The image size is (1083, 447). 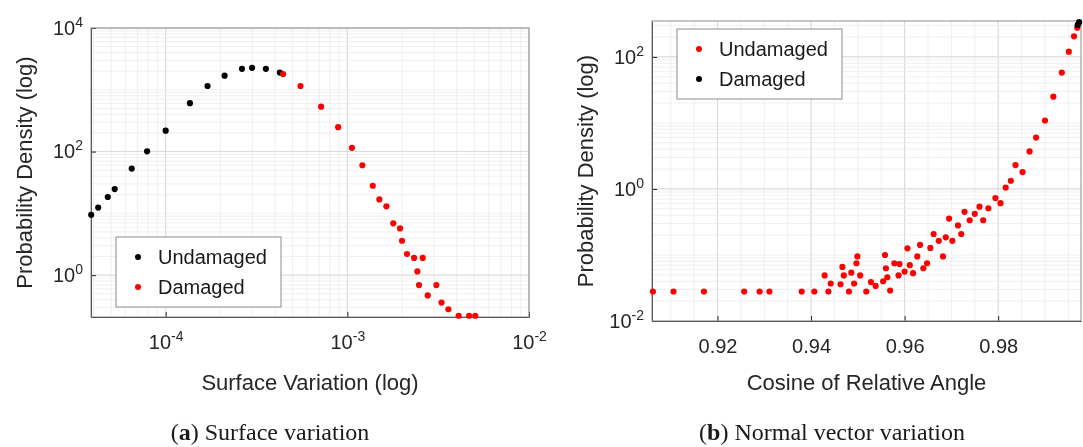 I want to click on x-tick-label: 0.98, so click(x=999, y=346).